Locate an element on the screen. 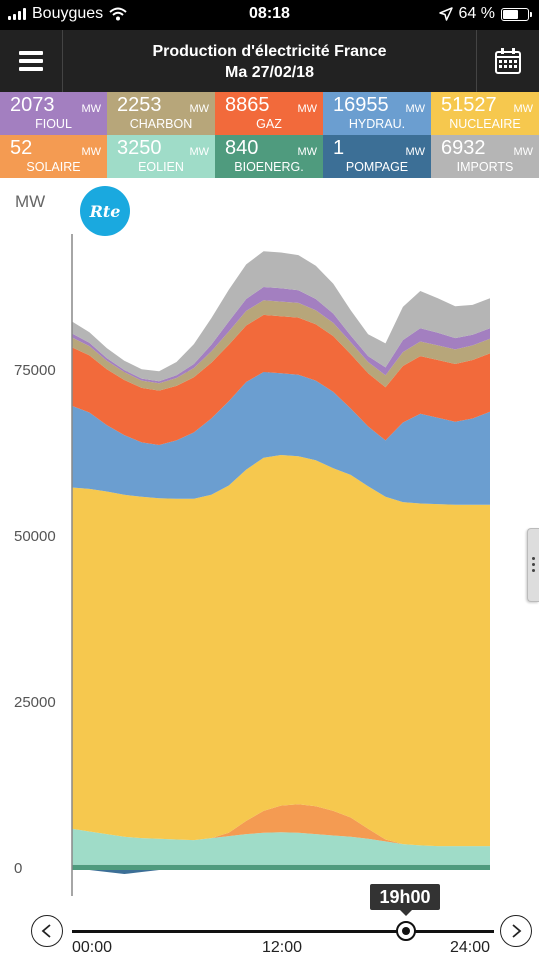 This screenshot has height=960, width=539. tile-value: 6932 is located at coordinates (463, 148).